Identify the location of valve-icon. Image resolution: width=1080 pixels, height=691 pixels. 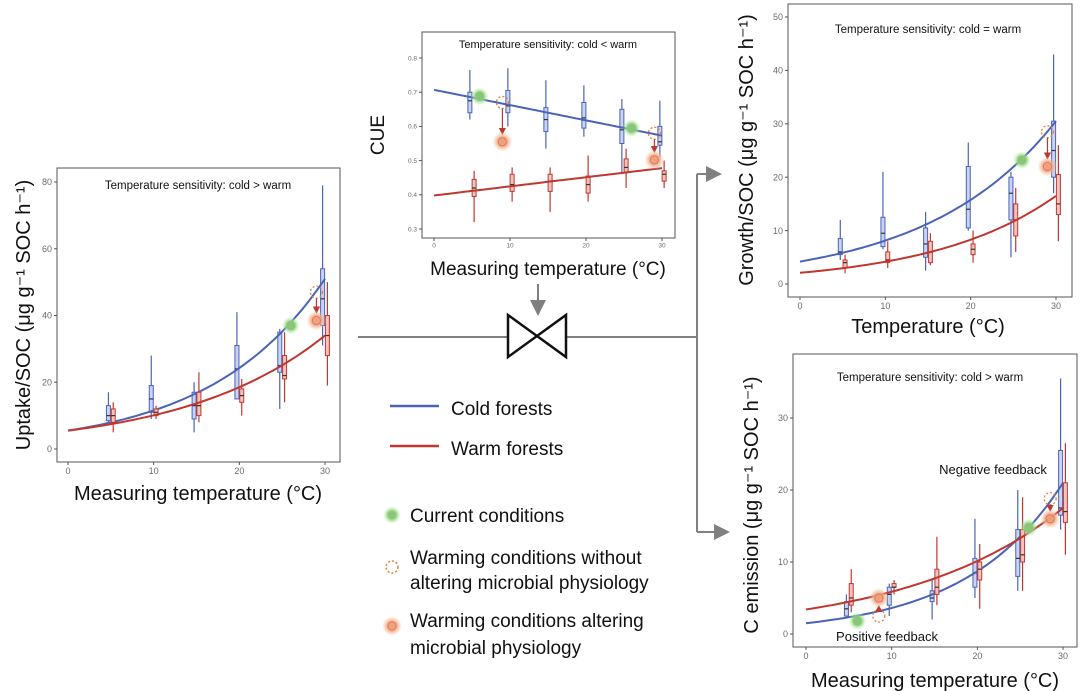
(537, 336).